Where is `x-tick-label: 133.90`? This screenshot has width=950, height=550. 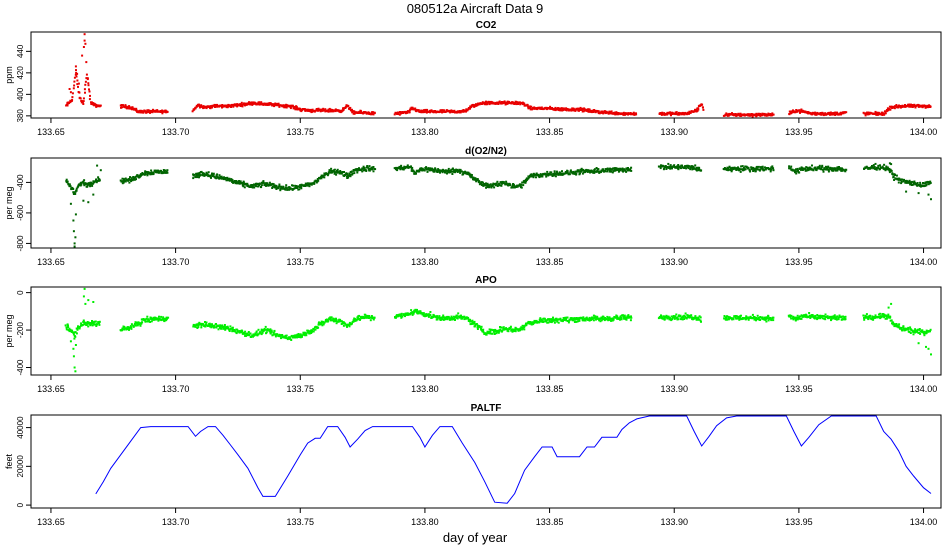 x-tick-label: 133.90 is located at coordinates (674, 522).